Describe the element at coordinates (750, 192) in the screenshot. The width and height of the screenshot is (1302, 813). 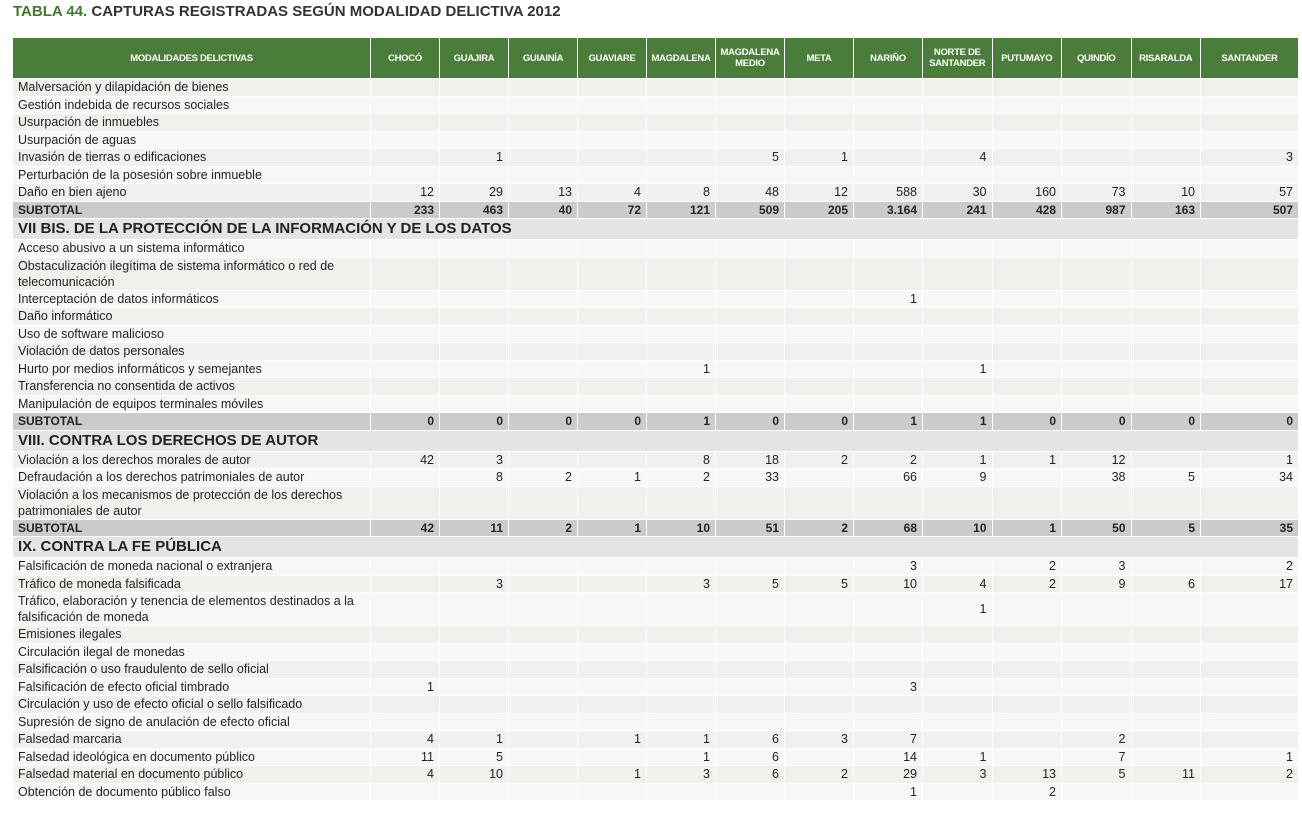
I see `value-cell: 48` at that location.